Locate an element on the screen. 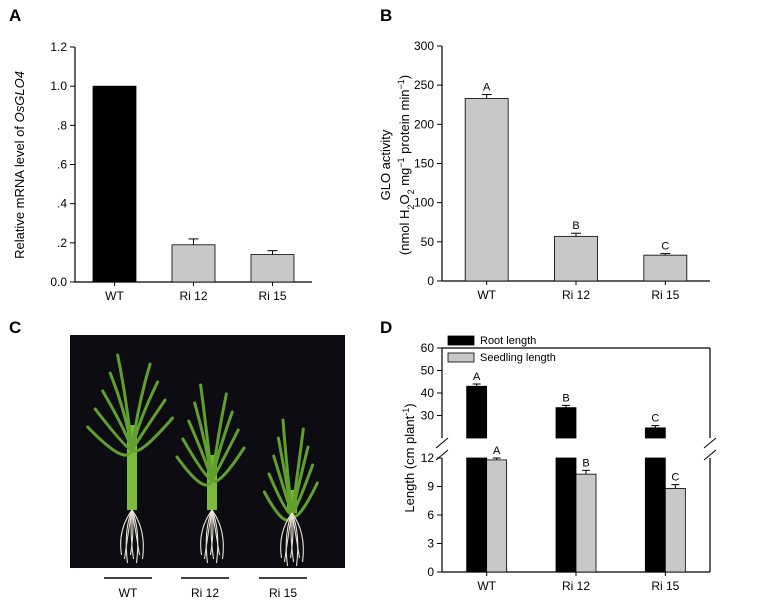 The width and height of the screenshot is (765, 600). chart-a-ytick-label: .8 is located at coordinates (62, 125).